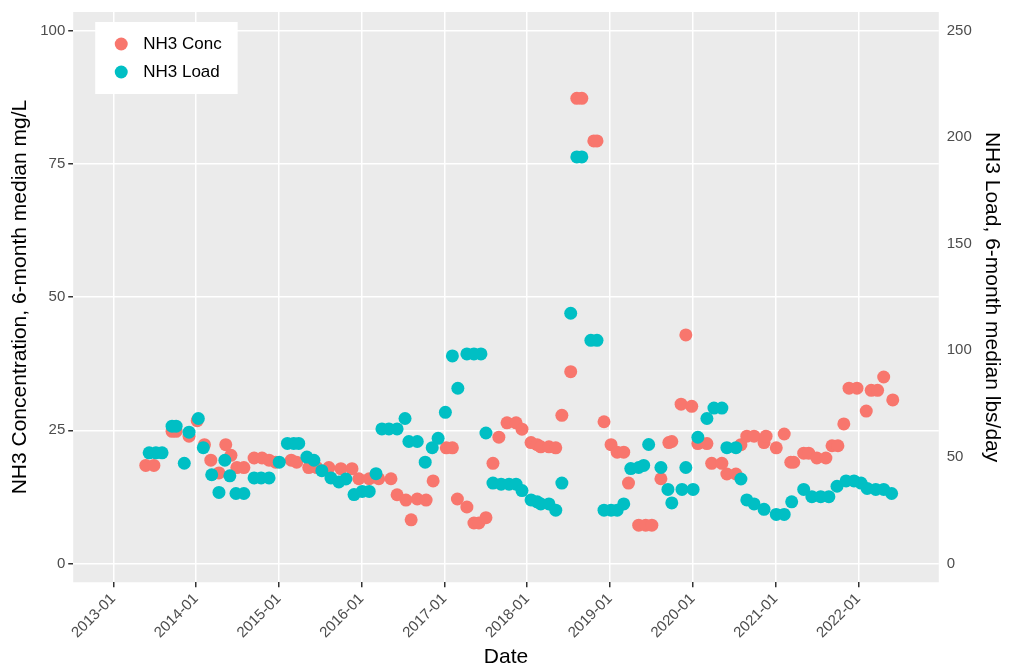 Image resolution: width=1016 pixels, height=672 pixels. What do you see at coordinates (951, 562) in the screenshot?
I see `y2-tick-label: 0` at bounding box center [951, 562].